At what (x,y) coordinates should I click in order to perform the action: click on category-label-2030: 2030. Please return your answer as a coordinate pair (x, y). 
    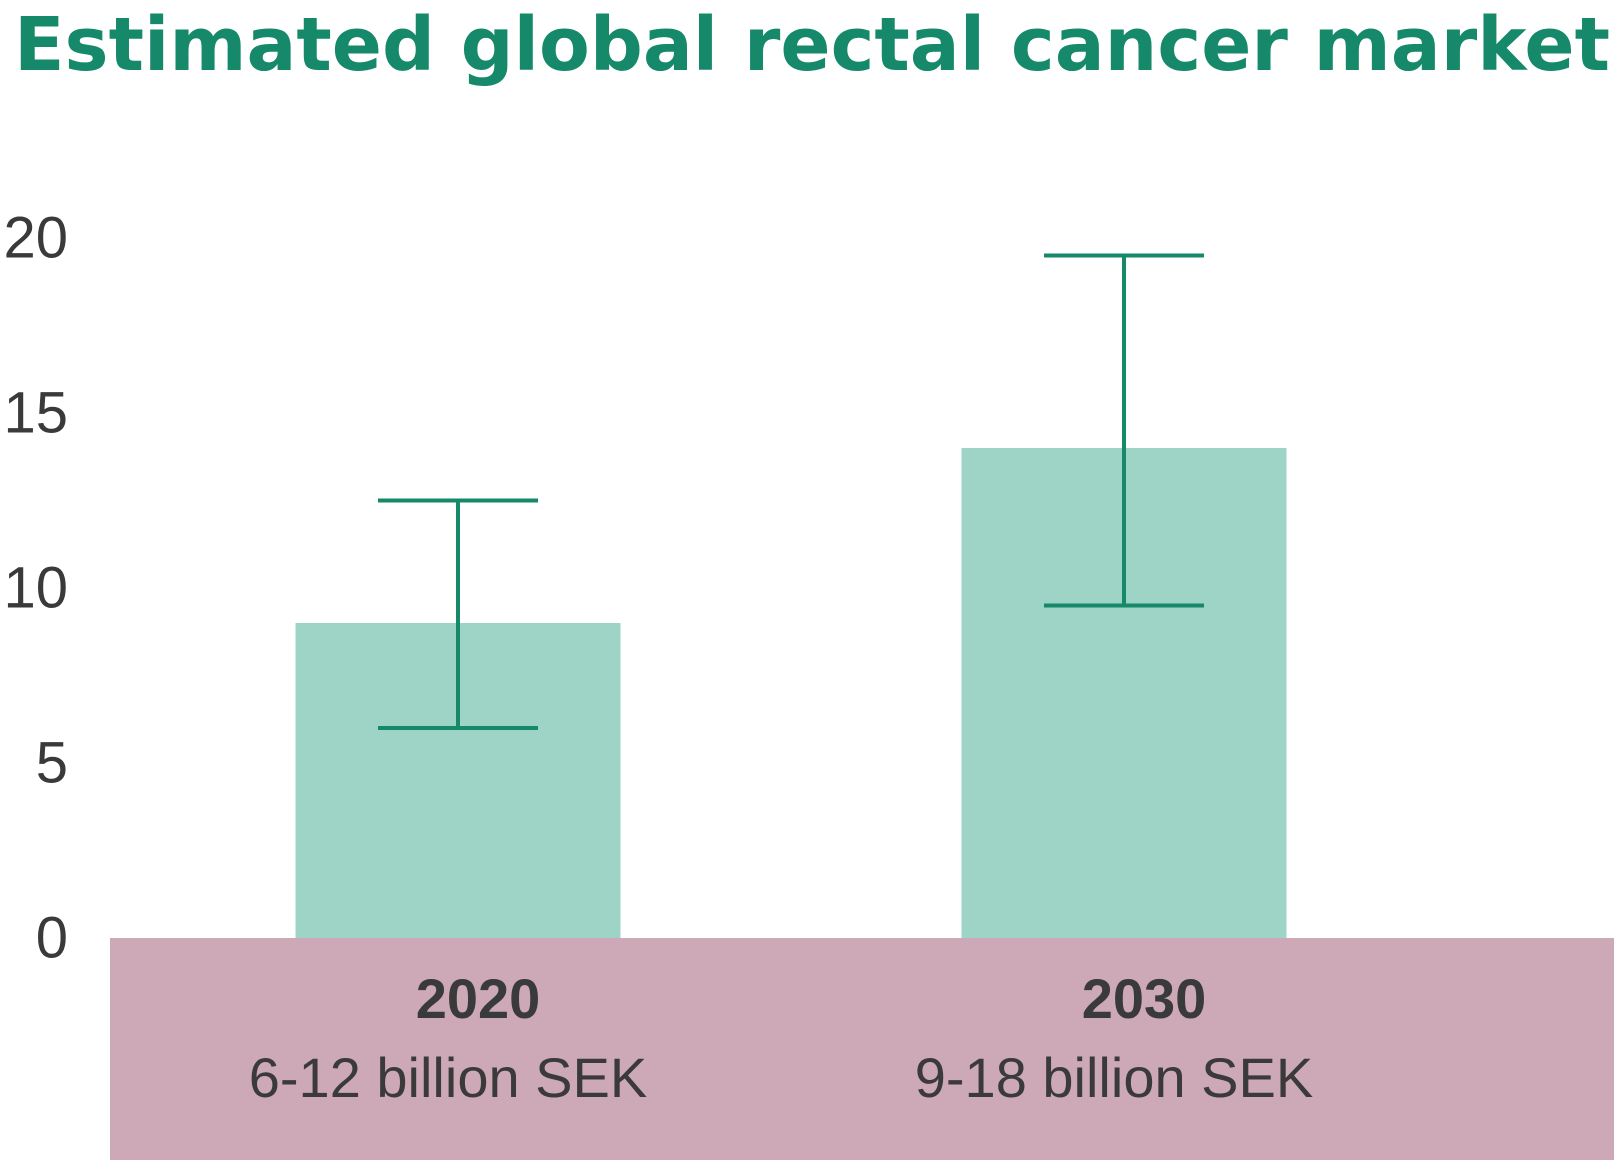
    Looking at the image, I should click on (1144, 998).